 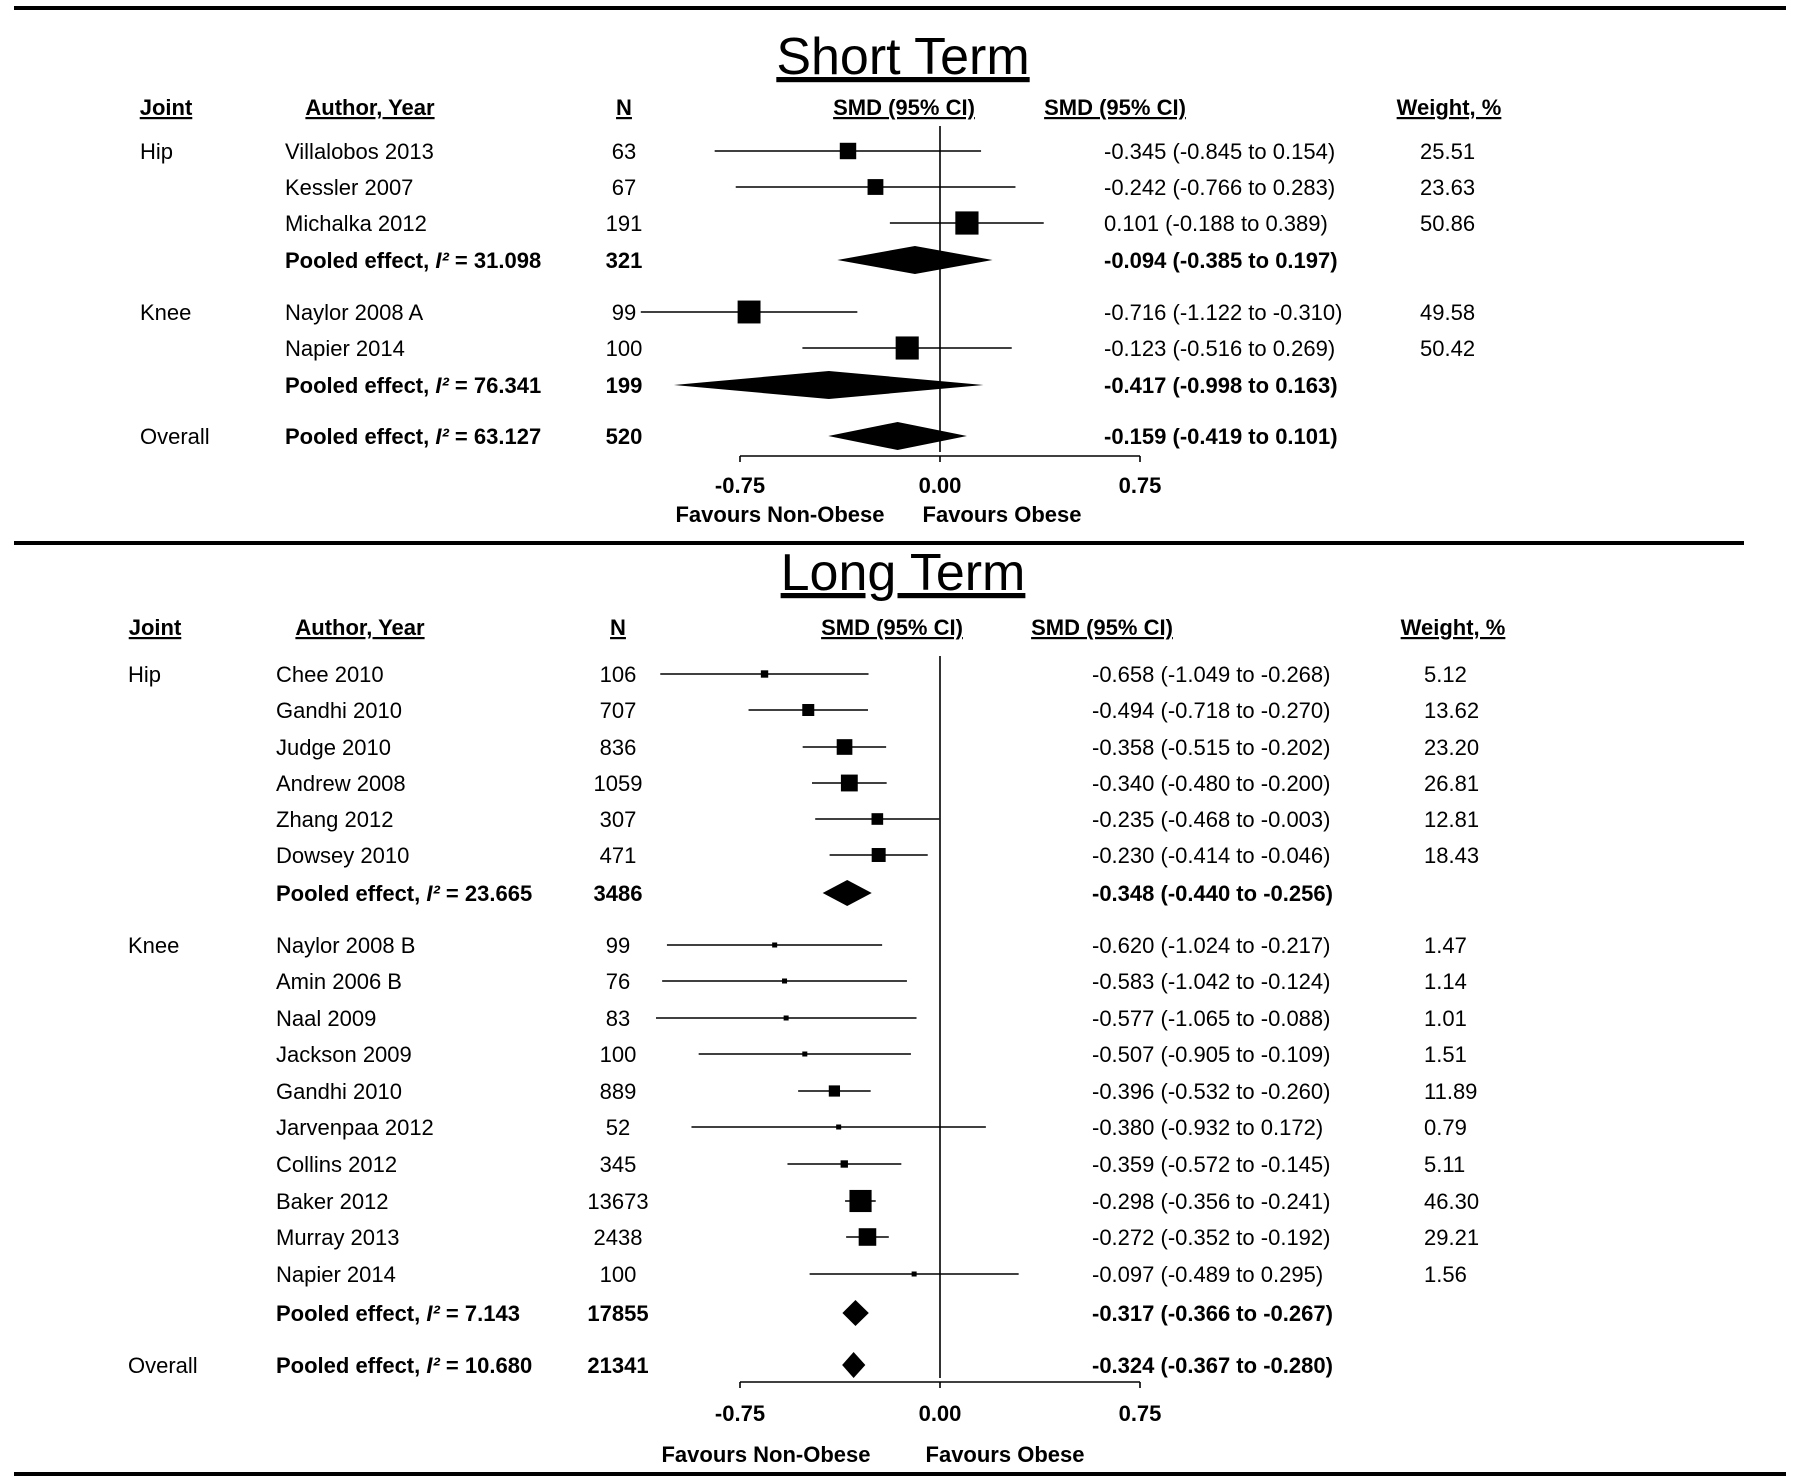 I want to click on smd-ci-text: -0.577 (-1.065 to -0.088), so click(x=1211, y=1018).